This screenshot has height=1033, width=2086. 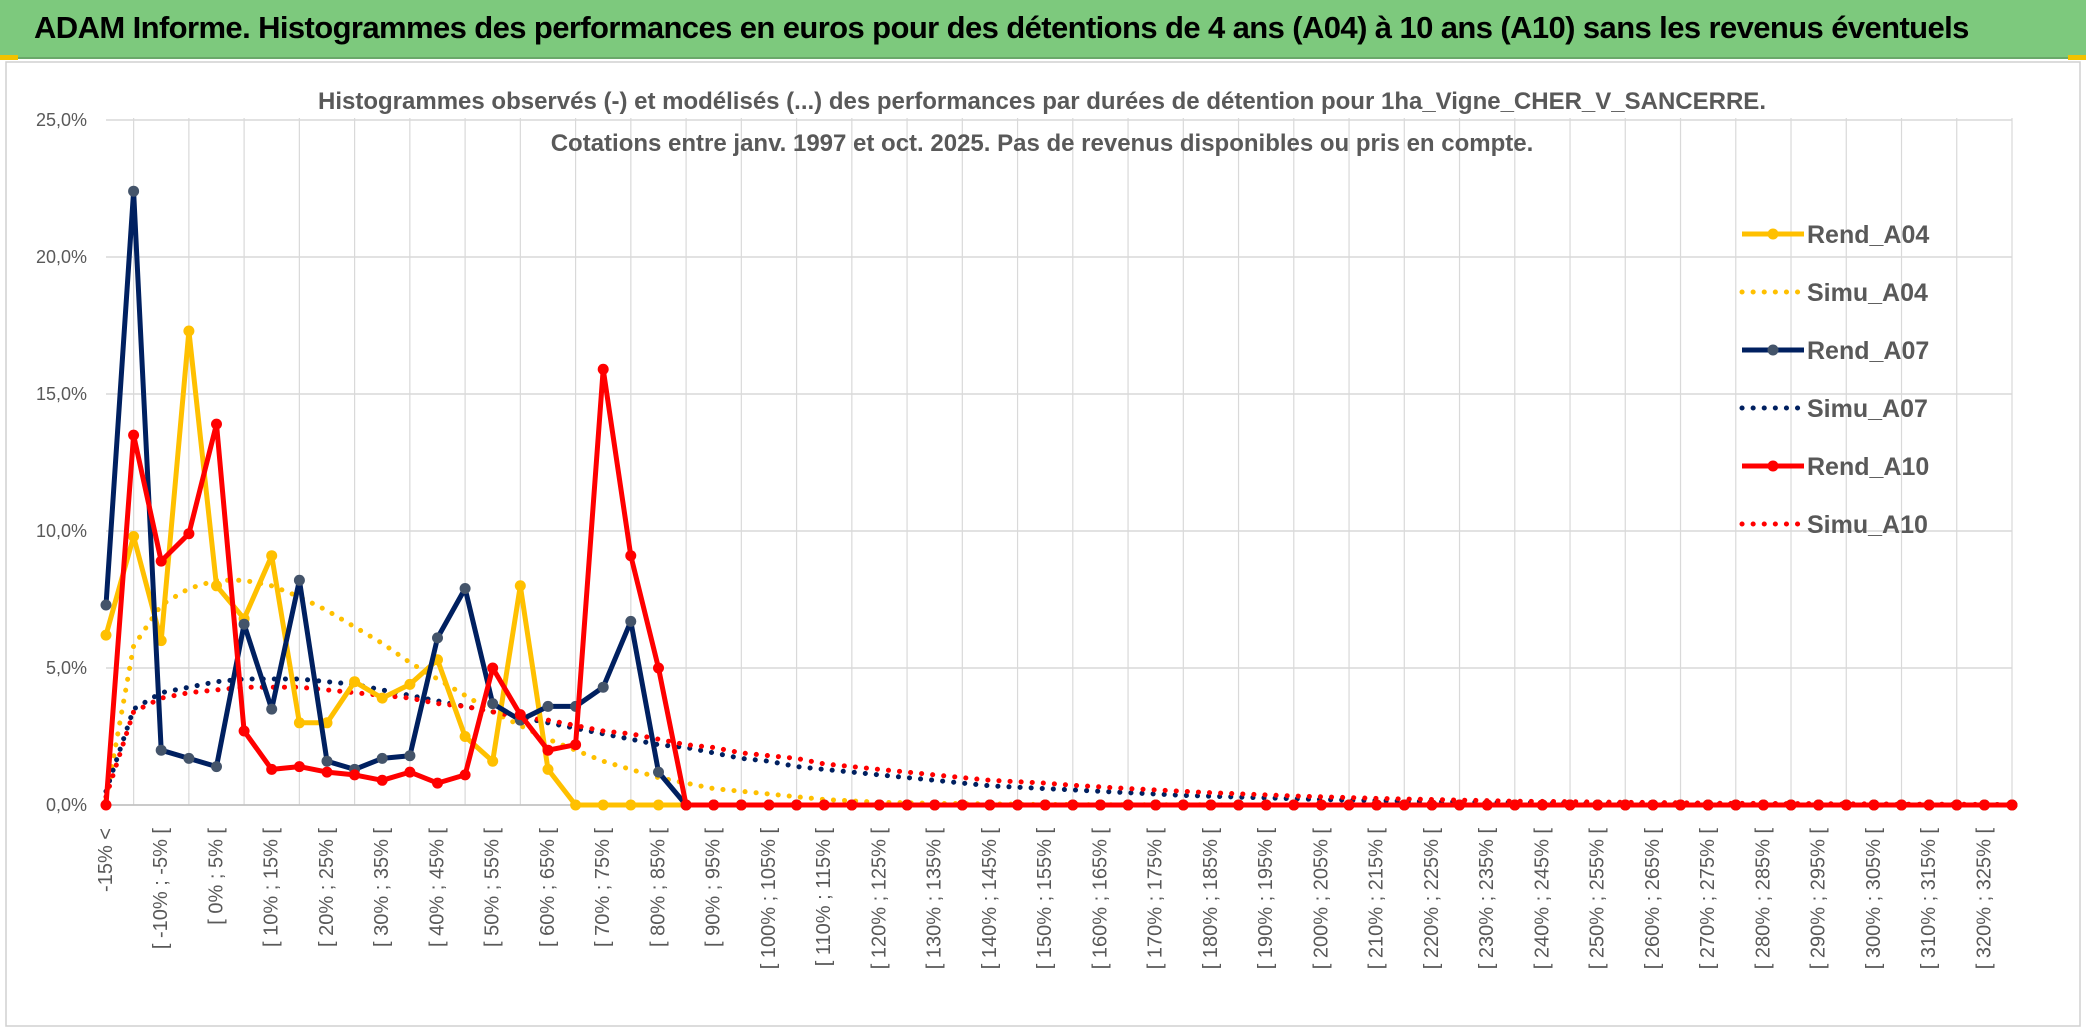 I want to click on x-tick-label: [ 20% ; 25% [, so click(x=327, y=887).